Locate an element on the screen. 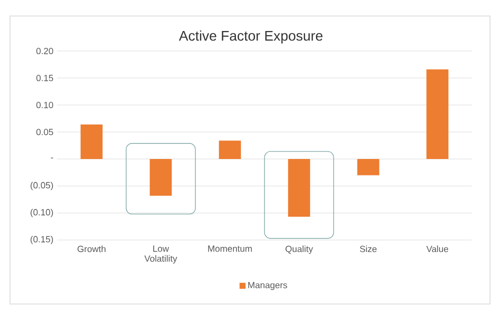  y-tick-label: 0.10 is located at coordinates (45, 105).